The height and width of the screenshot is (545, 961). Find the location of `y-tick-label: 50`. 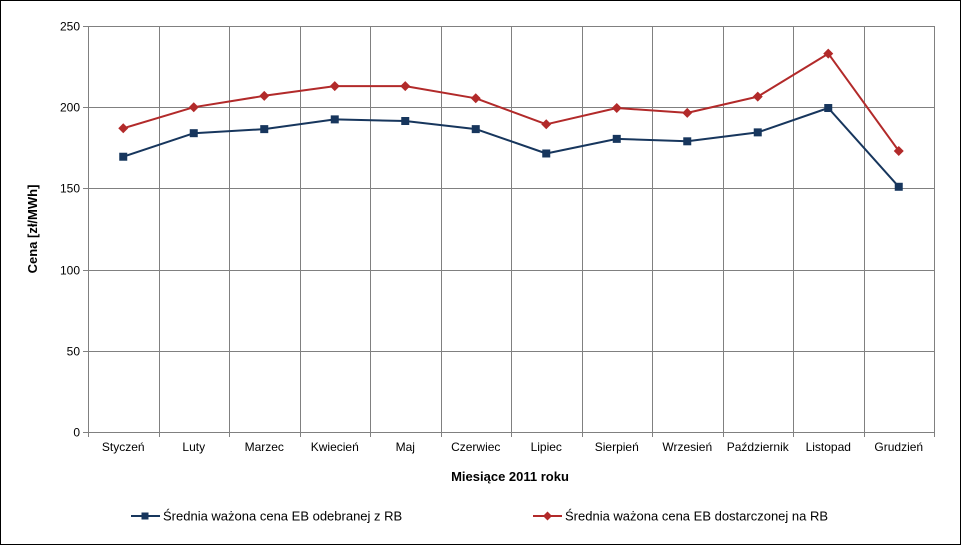

y-tick-label: 50 is located at coordinates (74, 352).